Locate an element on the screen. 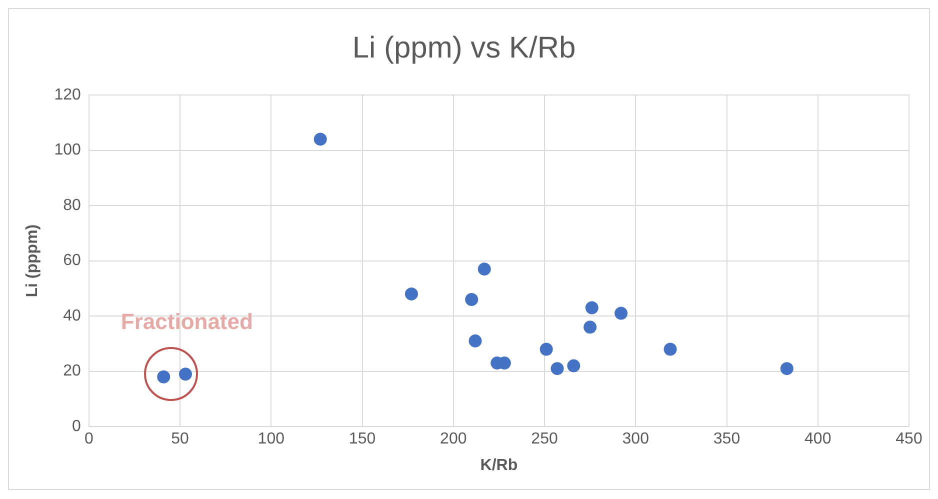  y-tick-label: 80 is located at coordinates (72, 205).